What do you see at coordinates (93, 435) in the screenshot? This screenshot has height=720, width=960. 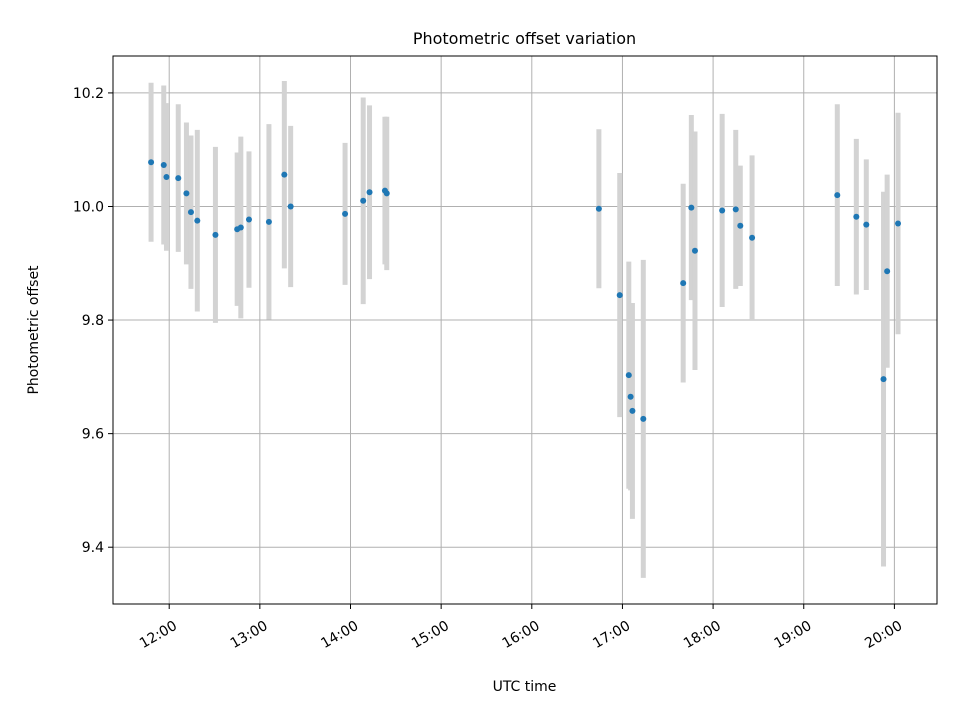 I see `y-tick-label: 9.6` at bounding box center [93, 435].